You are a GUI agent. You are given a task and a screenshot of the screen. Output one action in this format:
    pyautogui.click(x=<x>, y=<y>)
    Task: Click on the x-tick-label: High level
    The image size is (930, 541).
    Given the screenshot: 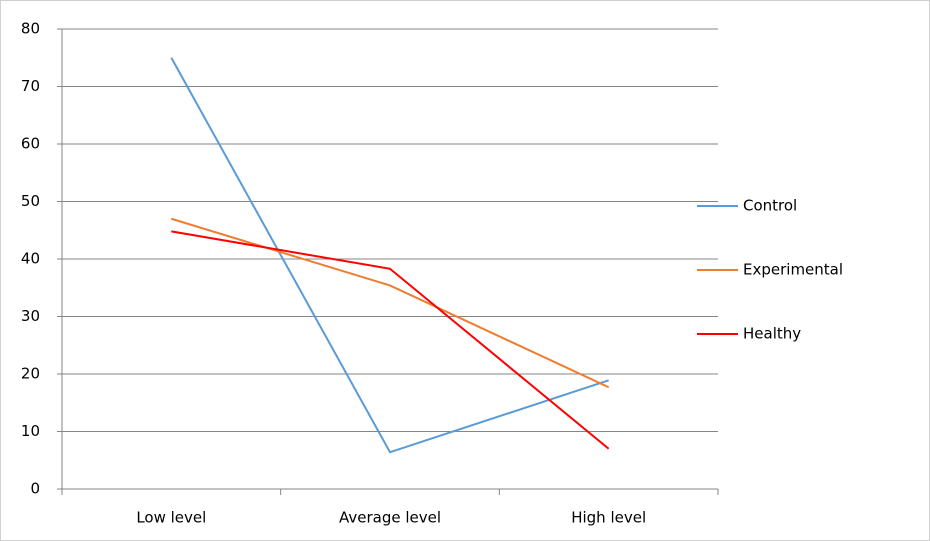 What is the action you would take?
    pyautogui.click(x=608, y=518)
    